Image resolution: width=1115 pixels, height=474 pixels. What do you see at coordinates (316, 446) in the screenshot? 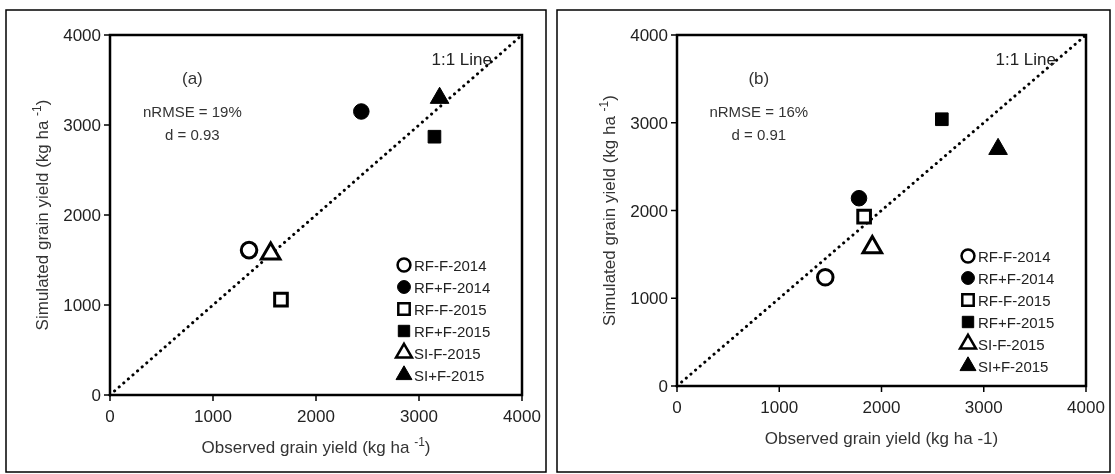
I see `x-axis-title: Observed grain yield (kg ha $^{-1}$)` at bounding box center [316, 446].